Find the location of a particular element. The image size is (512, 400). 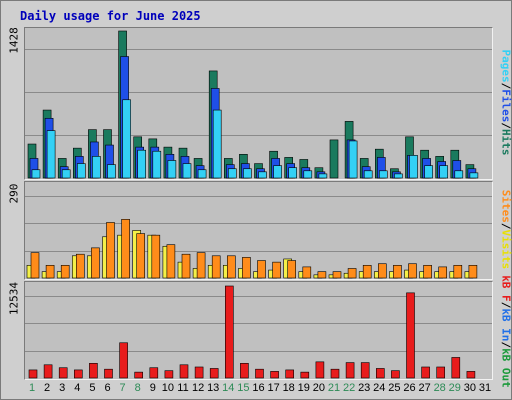

day-label-27: 27 is located at coordinates (424, 388).